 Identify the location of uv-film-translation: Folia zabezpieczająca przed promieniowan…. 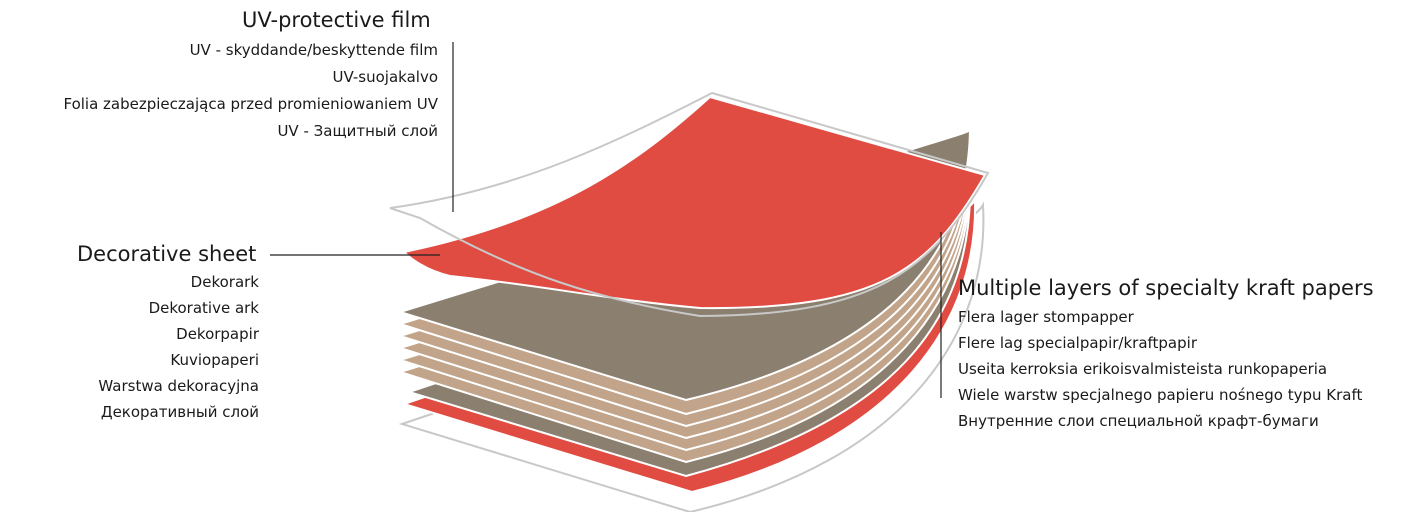
(250, 104).